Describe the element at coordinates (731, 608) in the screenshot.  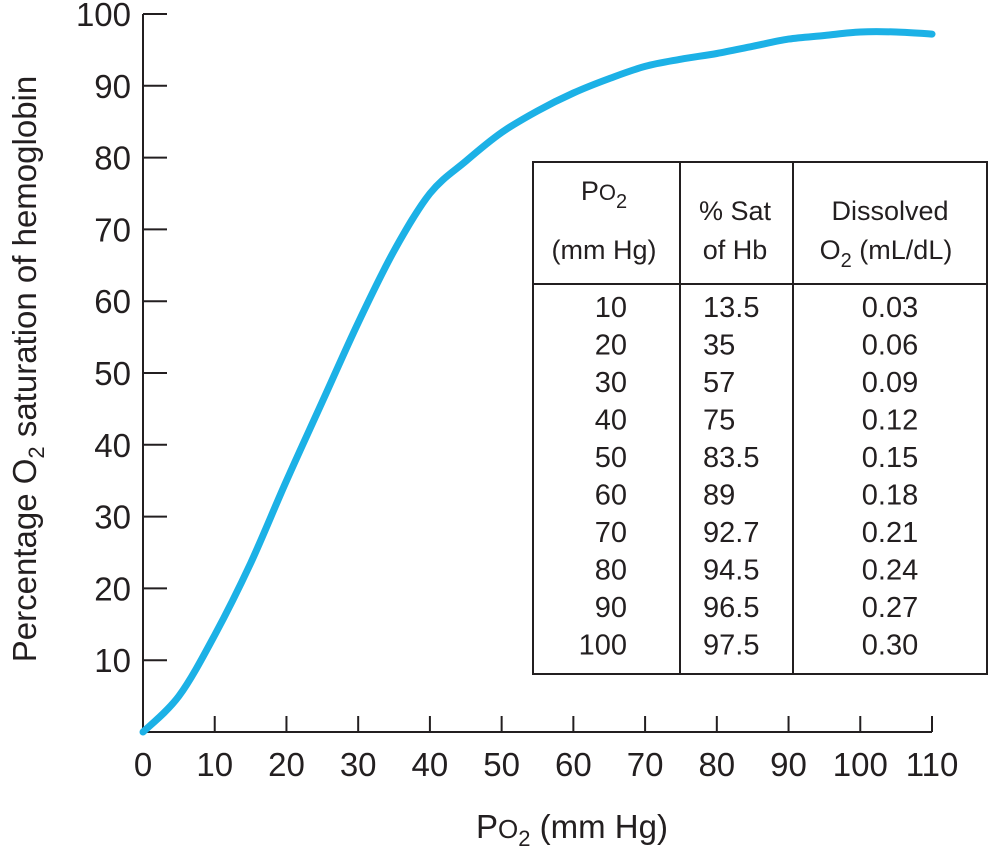
I see `table-cell-sat: 96.5` at that location.